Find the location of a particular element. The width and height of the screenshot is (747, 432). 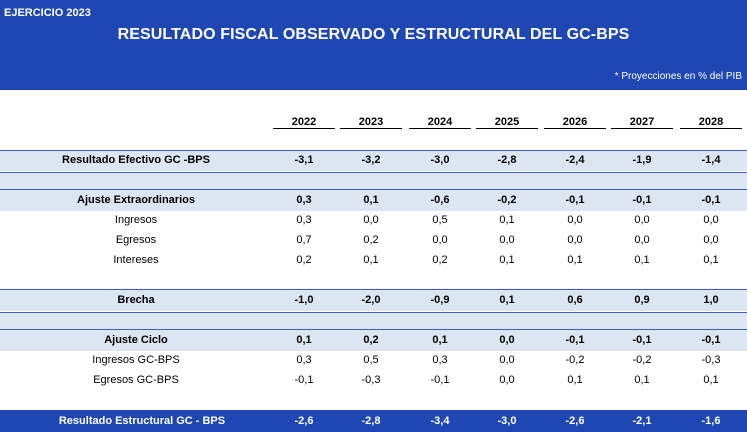

table-cell: -3,2 is located at coordinates (371, 160).